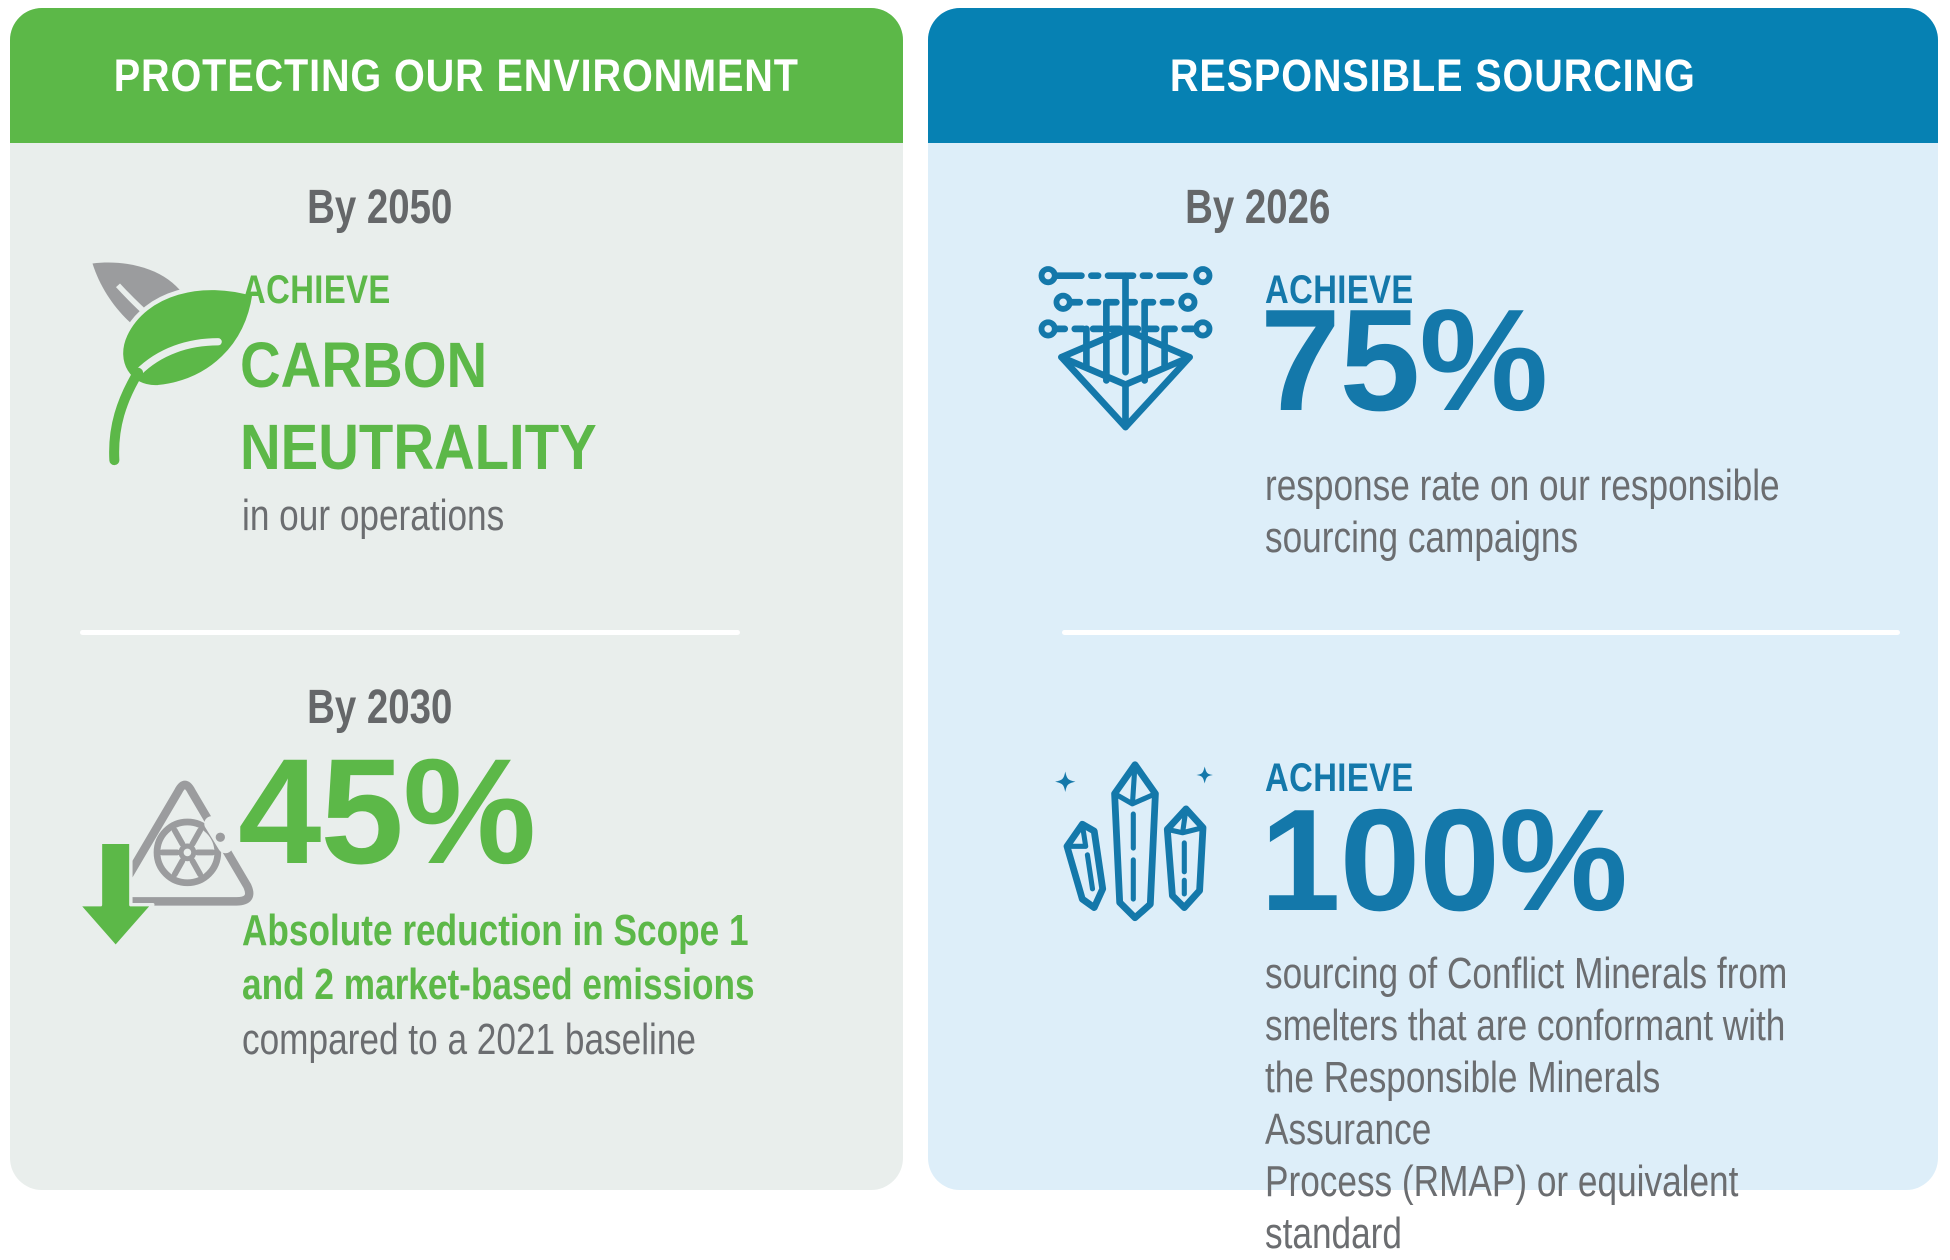  Describe the element at coordinates (1444, 860) in the screenshot. I see `minerals-sourcing-stat: 100%` at that location.